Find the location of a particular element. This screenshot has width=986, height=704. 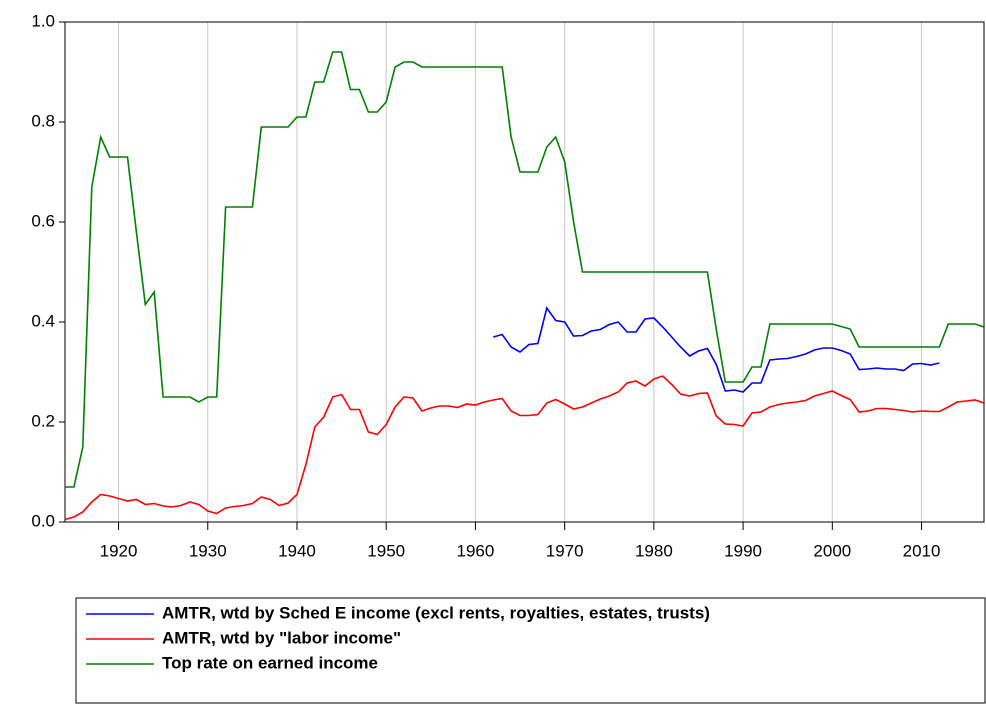

x-tick-label: 1940 is located at coordinates (297, 550).